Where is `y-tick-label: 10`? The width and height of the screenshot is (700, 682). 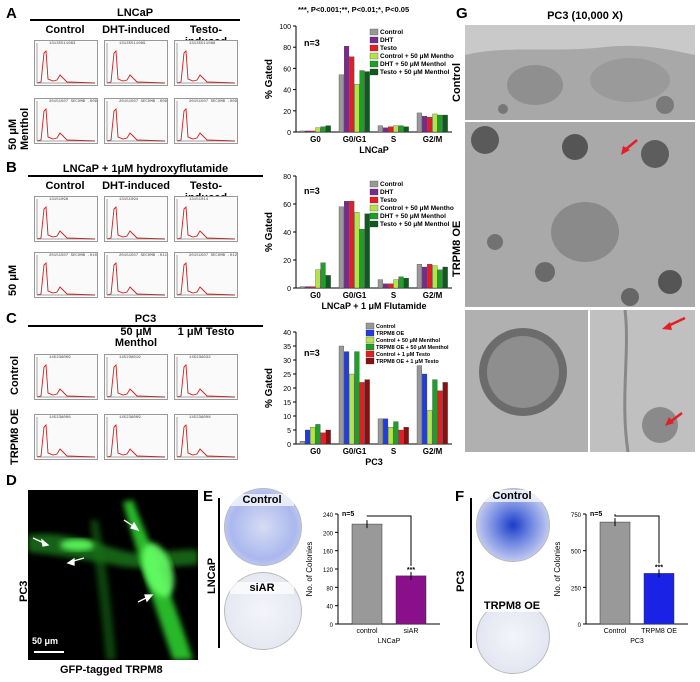 y-tick-label: 10 is located at coordinates (287, 417).